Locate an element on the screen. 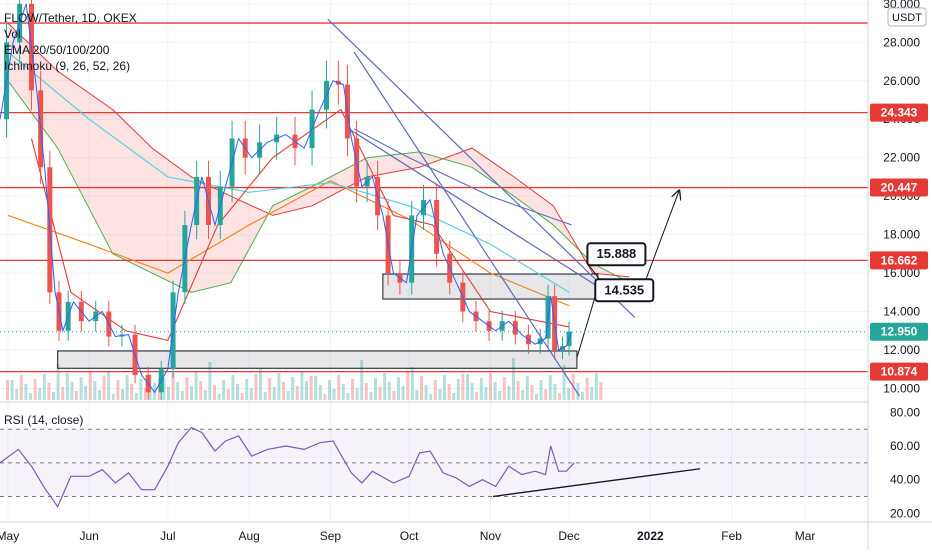 The height and width of the screenshot is (555, 932). price-axis-tick-label: 10.000 is located at coordinates (901, 388).